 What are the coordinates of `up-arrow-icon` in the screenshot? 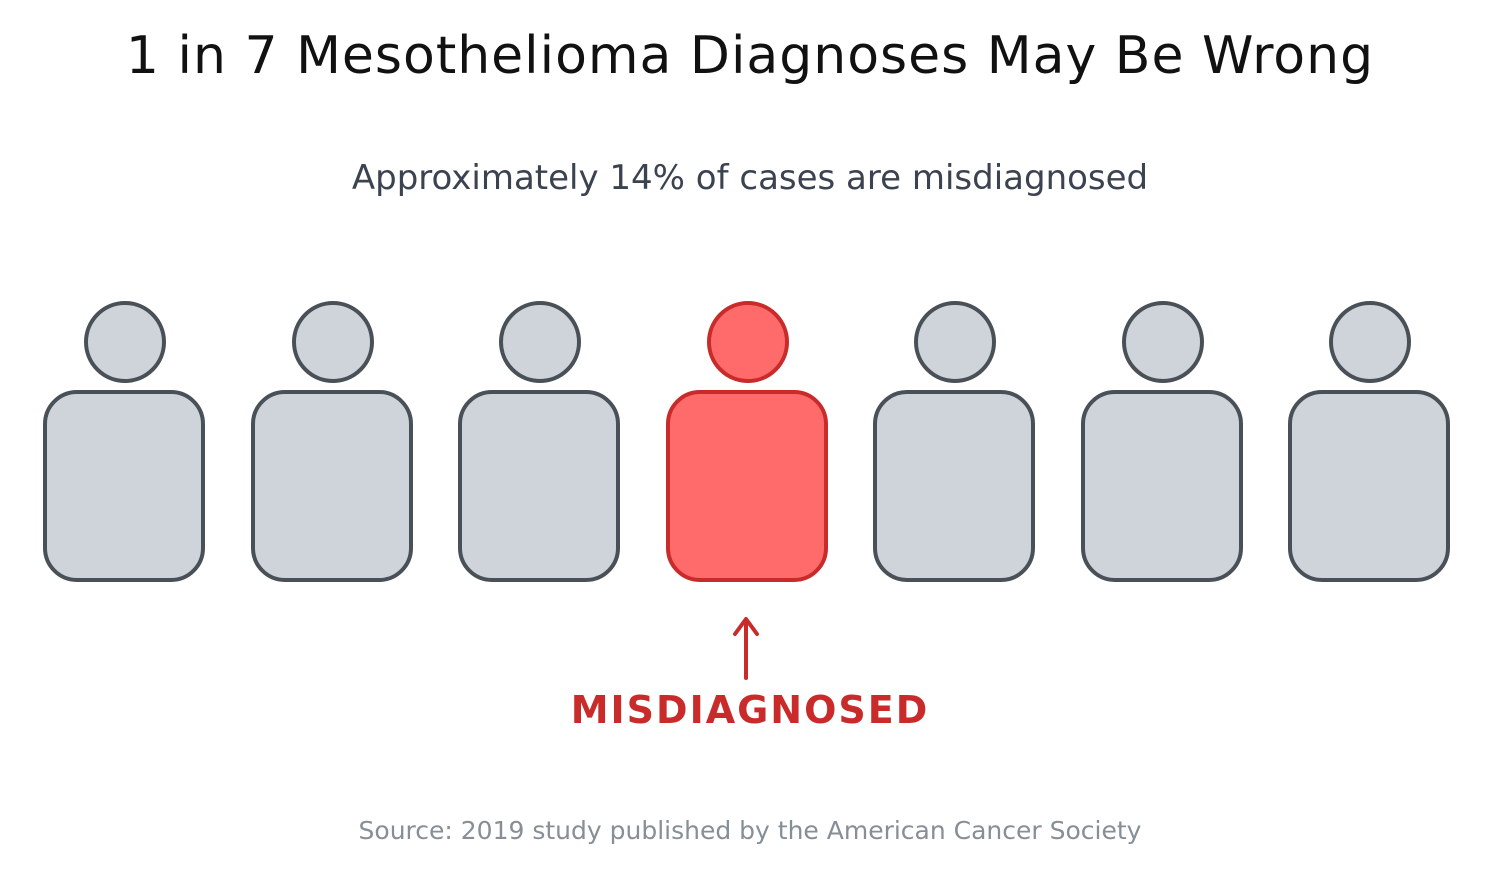 It's located at (746, 648).